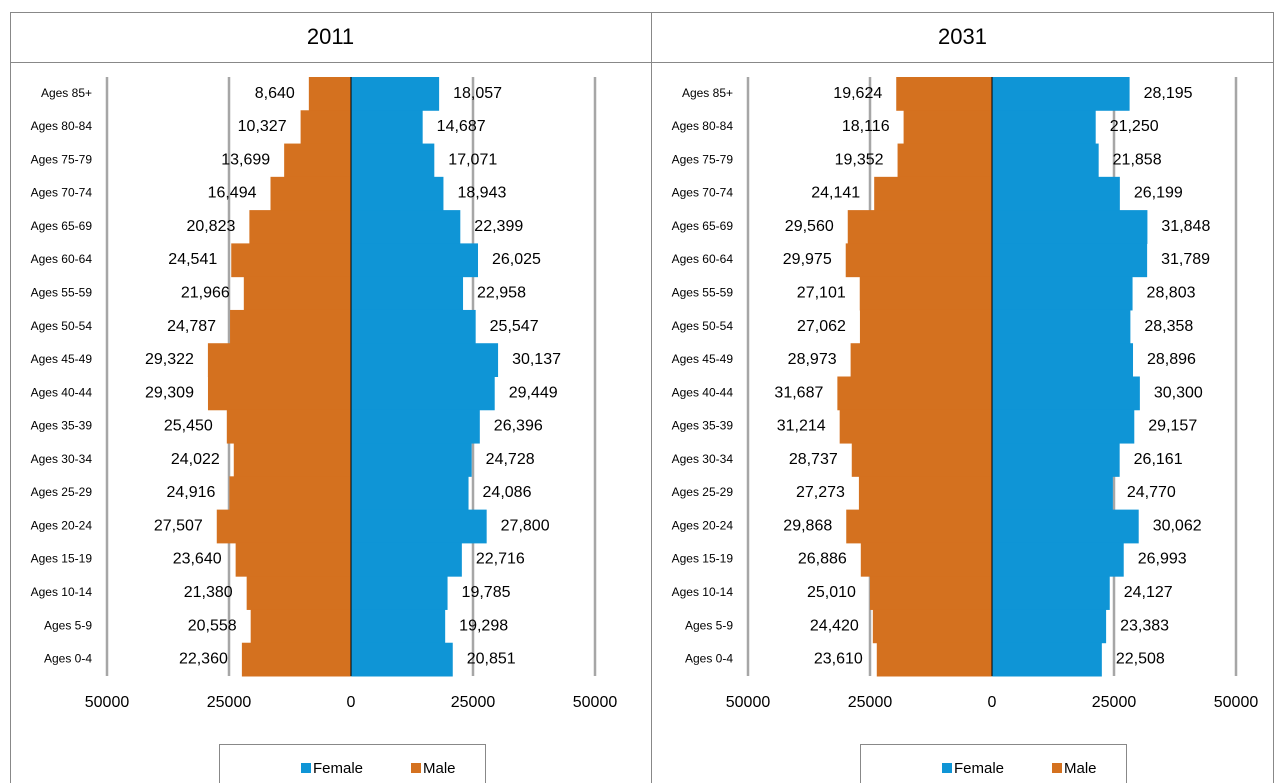  I want to click on value-label: 22,508, so click(1140, 659).